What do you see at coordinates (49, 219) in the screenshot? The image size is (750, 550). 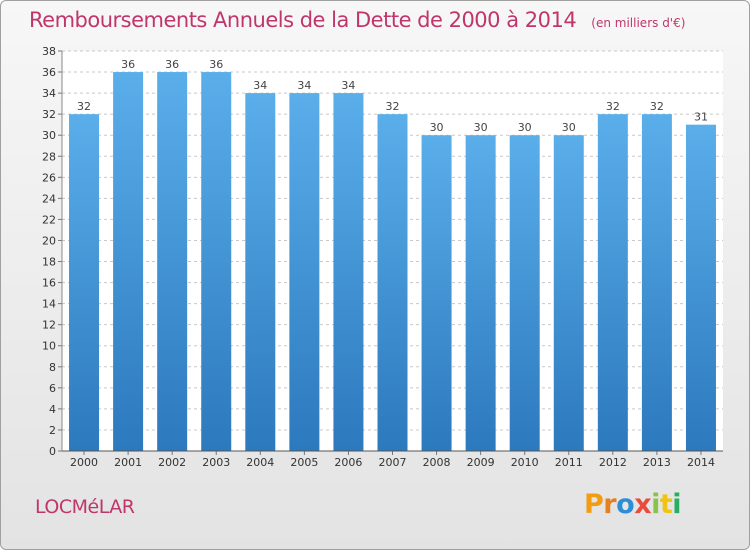 I see `y-tick-label: 22` at bounding box center [49, 219].